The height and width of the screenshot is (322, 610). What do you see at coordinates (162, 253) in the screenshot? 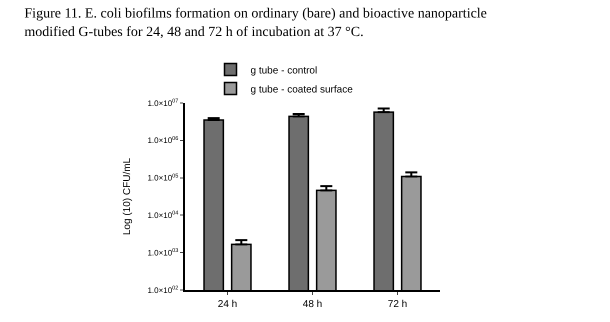
I see `y-tick-label: 1.0×10$^{03}$` at bounding box center [162, 253].